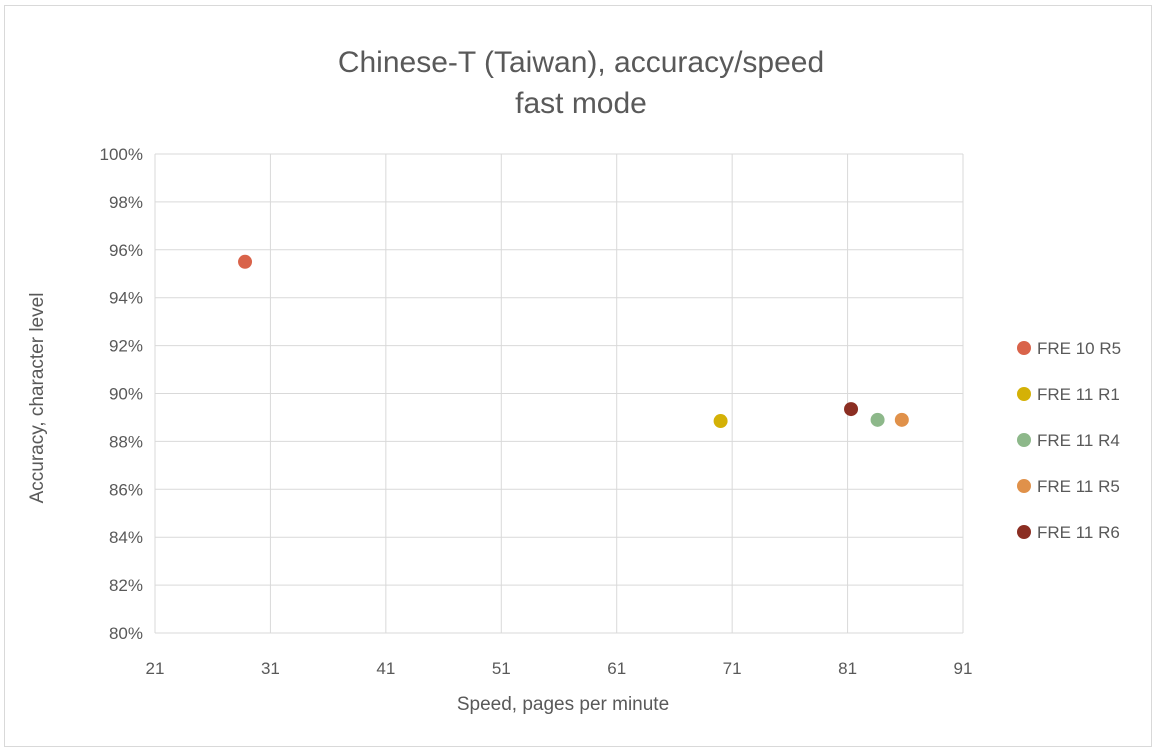  Describe the element at coordinates (847, 668) in the screenshot. I see `x-tick-label: 81` at that location.